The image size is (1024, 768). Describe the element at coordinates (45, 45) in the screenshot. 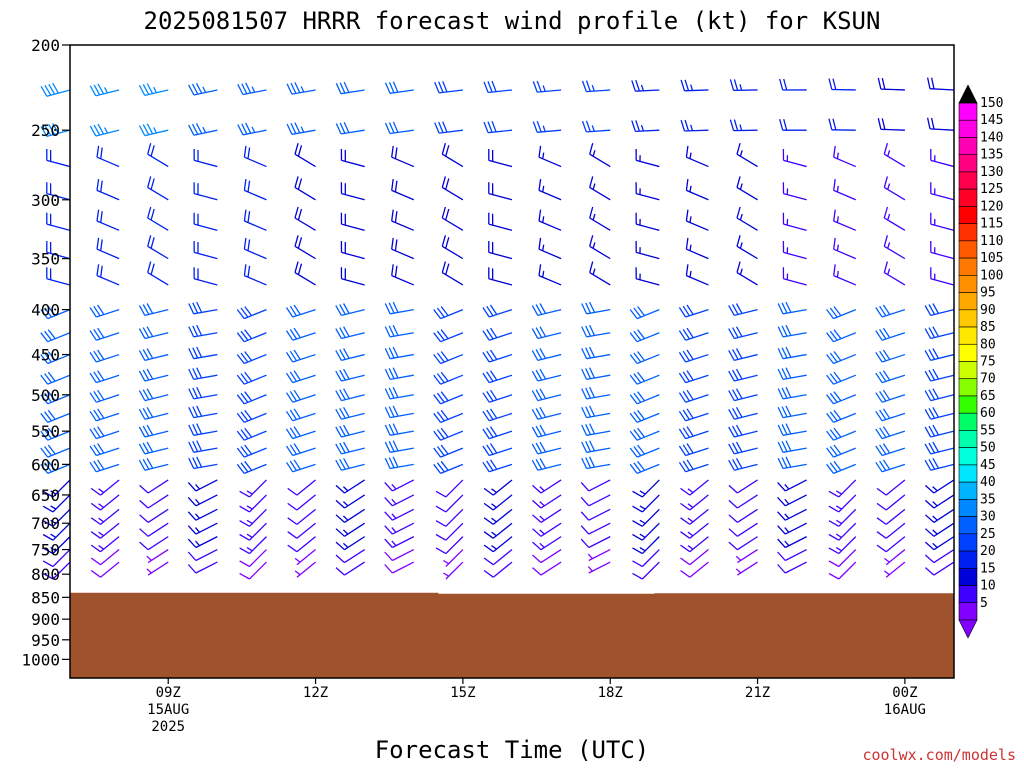

I see `y-tick-label: 200` at that location.